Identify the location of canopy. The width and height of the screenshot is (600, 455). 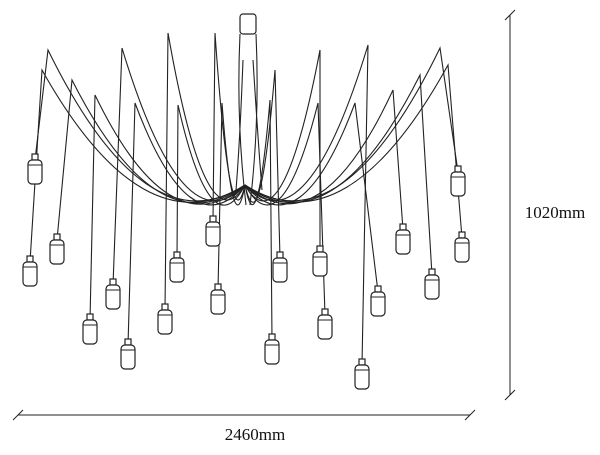
(249, 109).